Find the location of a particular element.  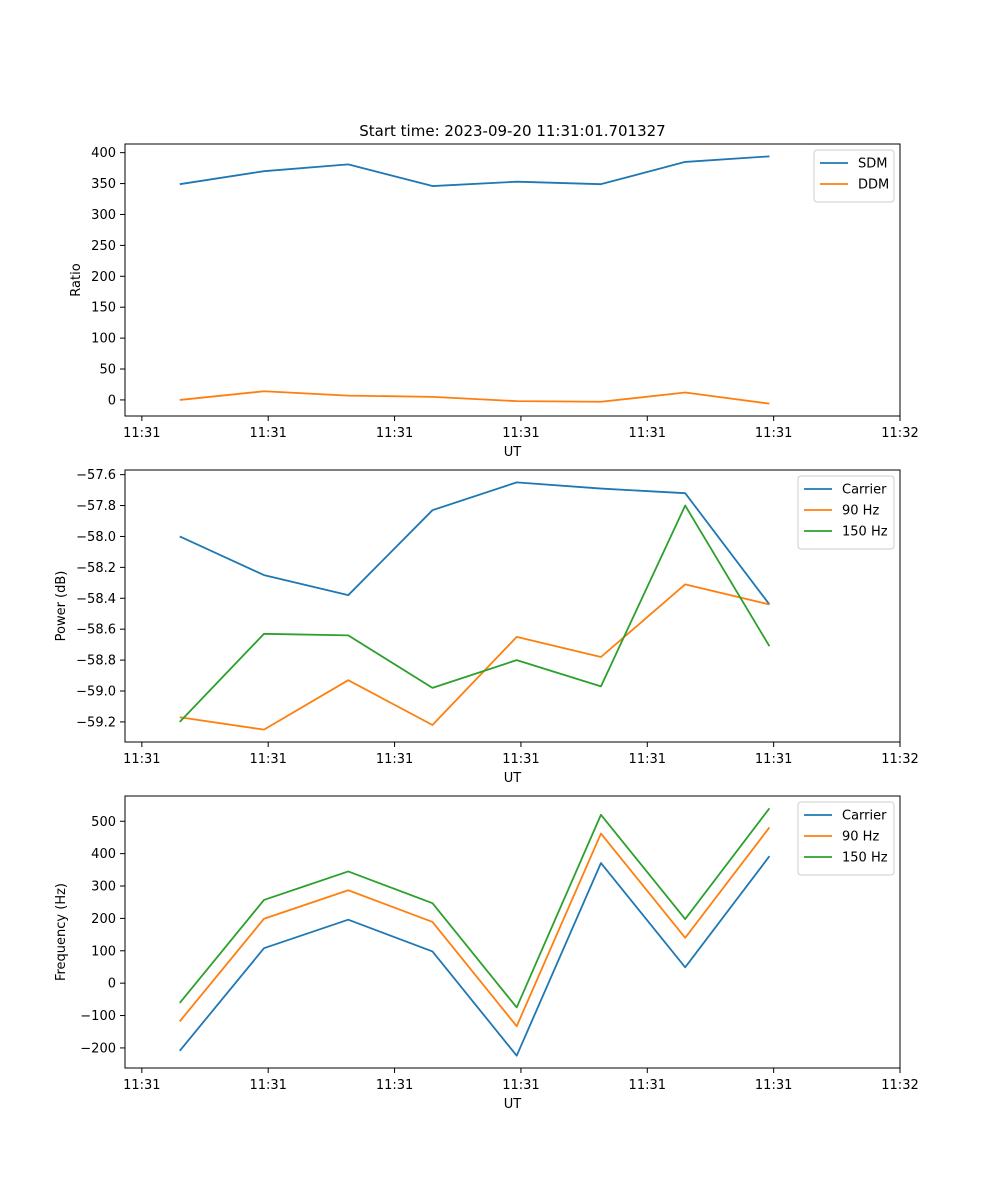

ratio-y-tick-label: 350 is located at coordinates (103, 184).